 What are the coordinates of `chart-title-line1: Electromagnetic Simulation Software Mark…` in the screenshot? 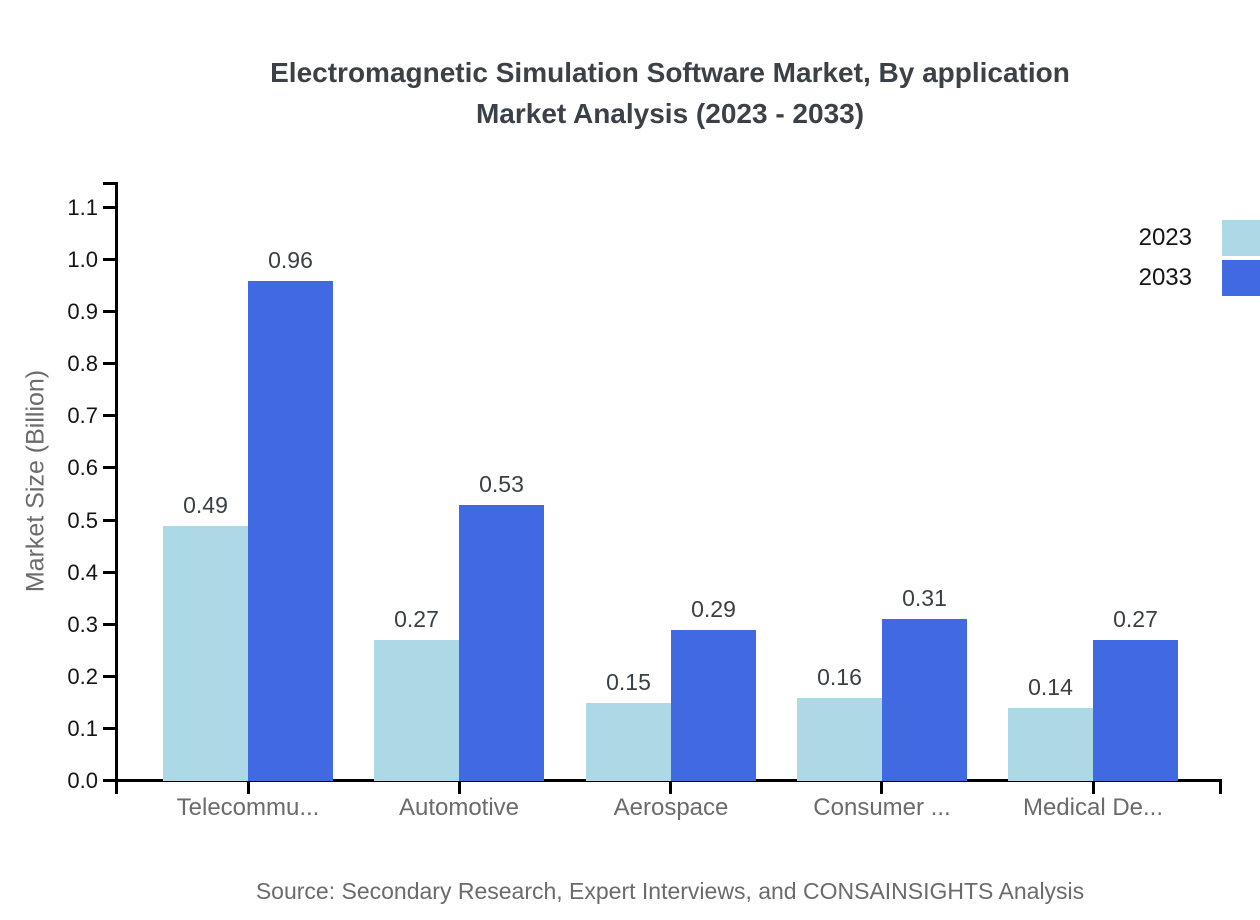 It's located at (670, 72).